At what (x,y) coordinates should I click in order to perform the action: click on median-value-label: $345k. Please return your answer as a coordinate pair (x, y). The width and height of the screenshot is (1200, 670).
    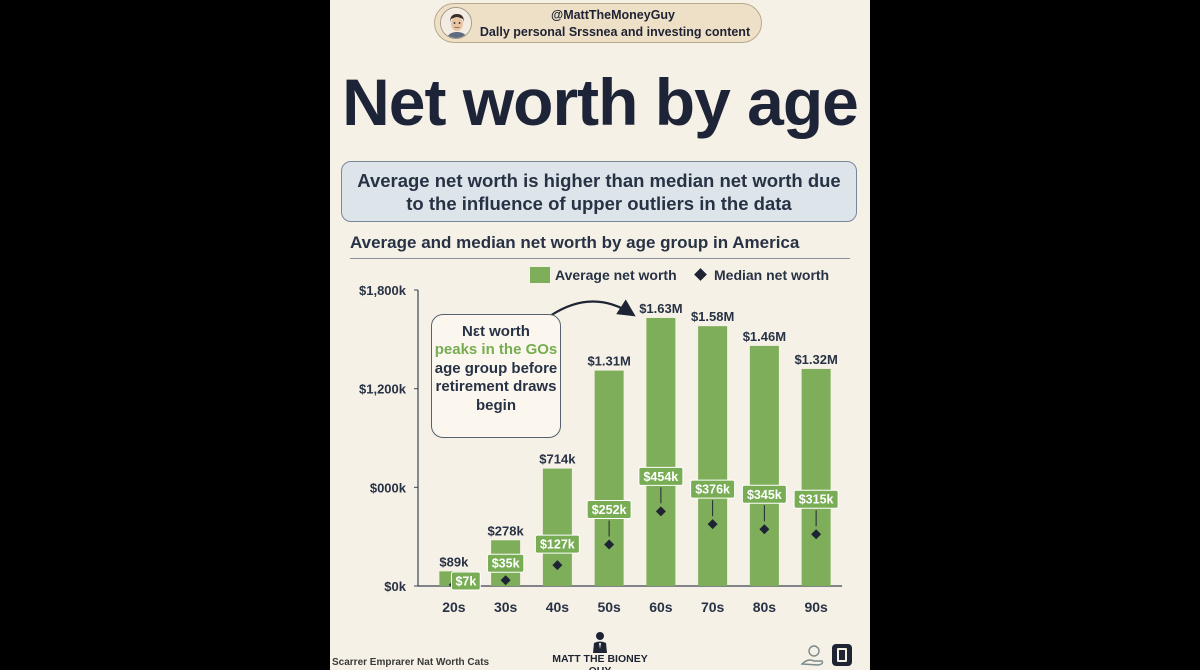
    Looking at the image, I should click on (764, 495).